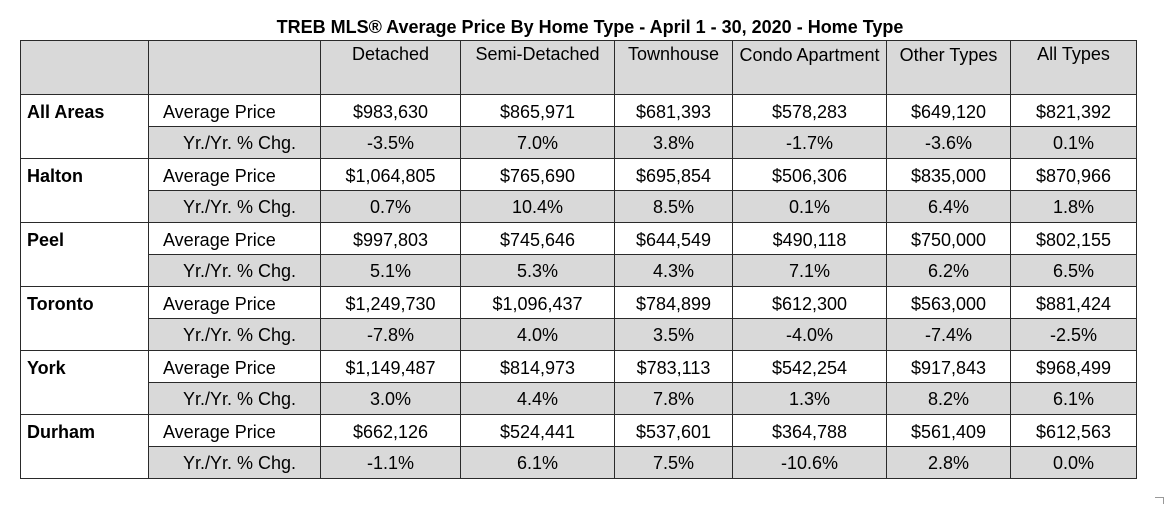  What do you see at coordinates (673, 334) in the screenshot?
I see `yoy-change-cell: 3.5%` at bounding box center [673, 334].